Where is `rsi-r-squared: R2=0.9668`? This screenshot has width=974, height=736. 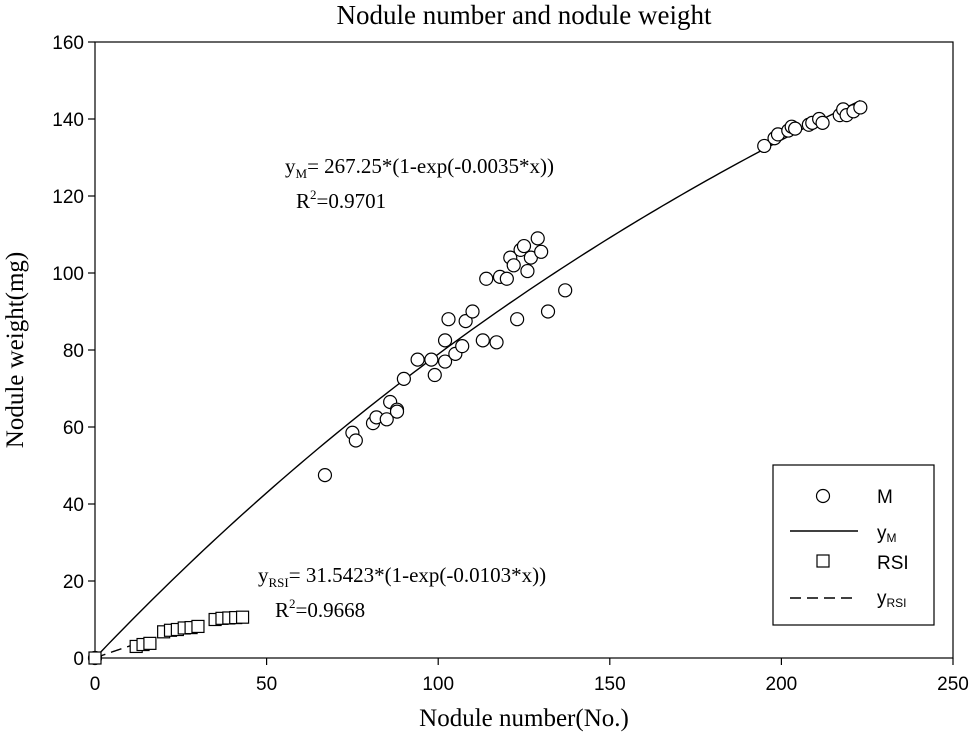
rsi-r-squared: R2=0.9668 is located at coordinates (320, 609).